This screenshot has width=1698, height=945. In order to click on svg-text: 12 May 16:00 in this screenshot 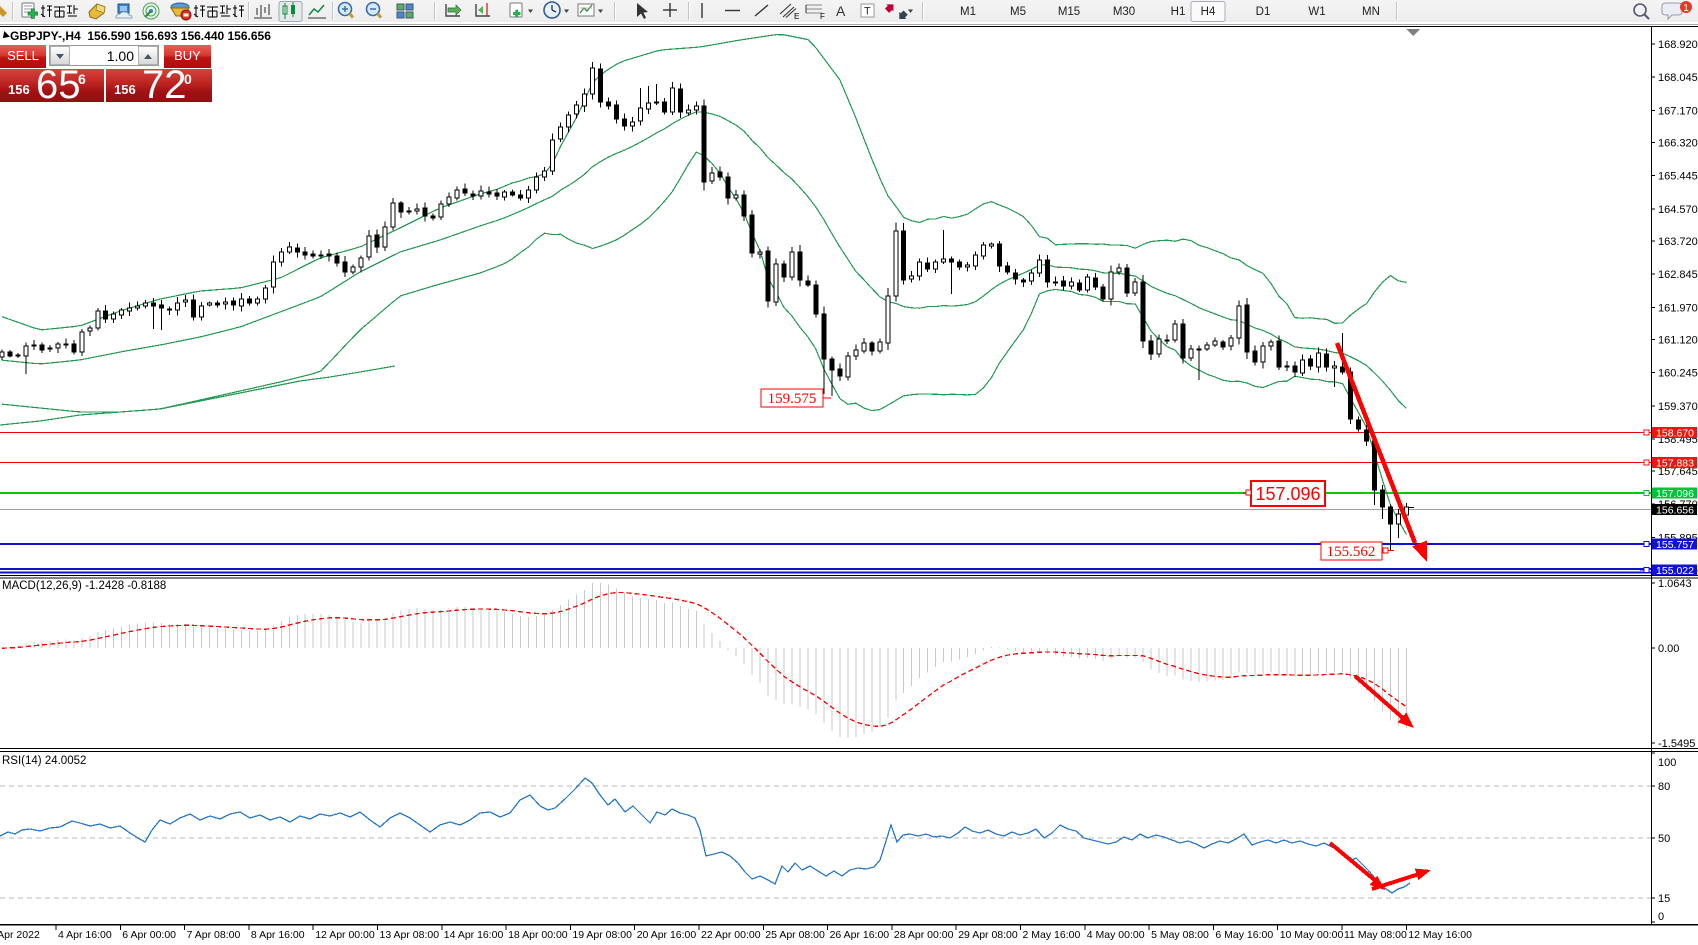, I will do `click(1440, 935)`.